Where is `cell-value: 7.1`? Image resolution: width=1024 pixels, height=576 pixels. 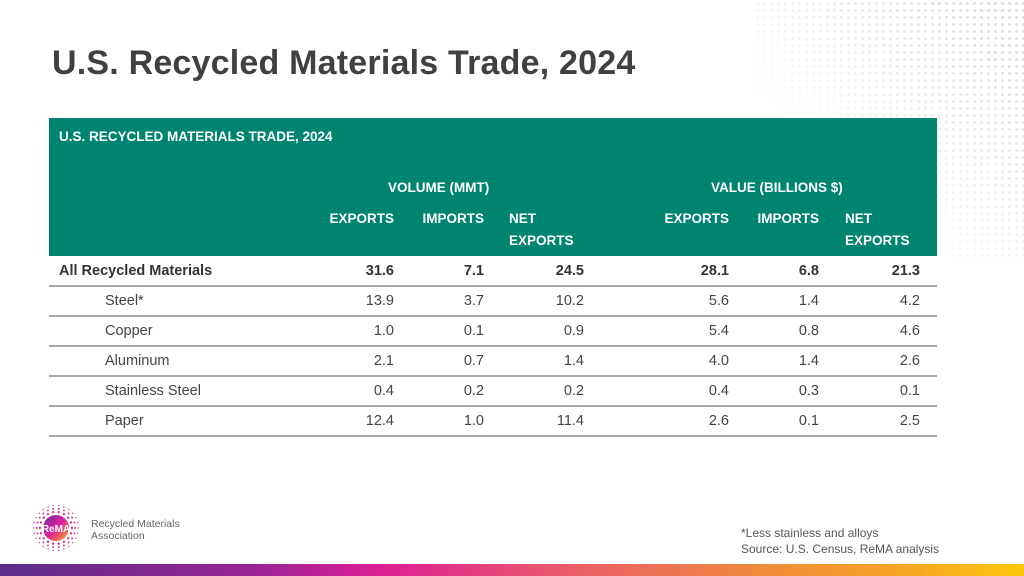 cell-value: 7.1 is located at coordinates (473, 270).